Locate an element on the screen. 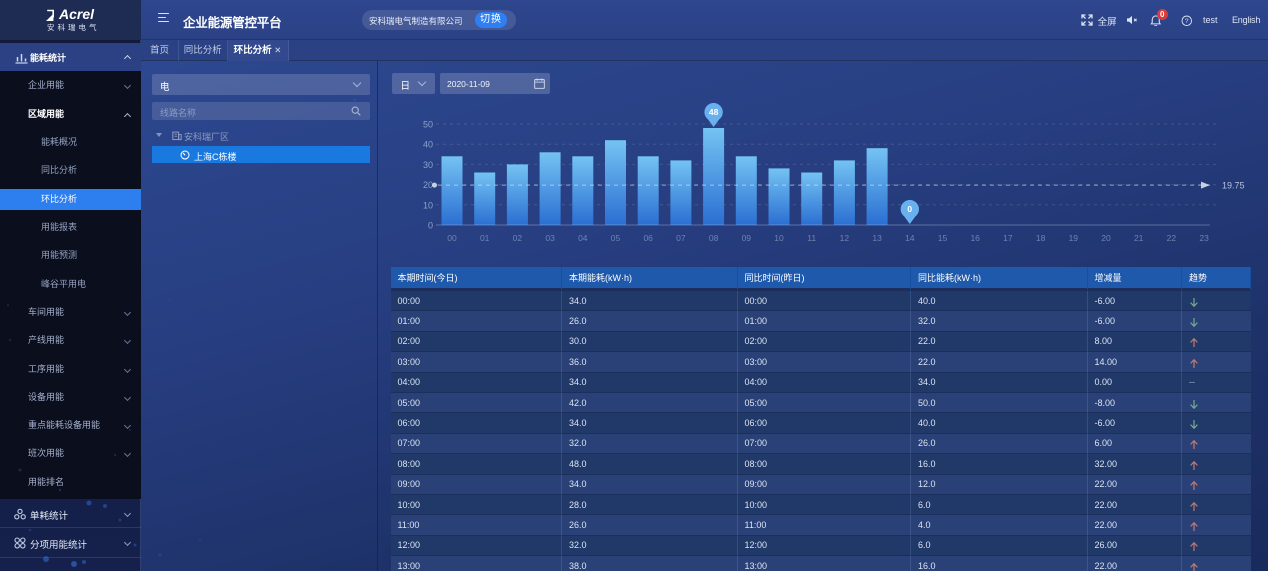 Image resolution: width=1268 pixels, height=571 pixels. svg-text: 05 is located at coordinates (616, 238).